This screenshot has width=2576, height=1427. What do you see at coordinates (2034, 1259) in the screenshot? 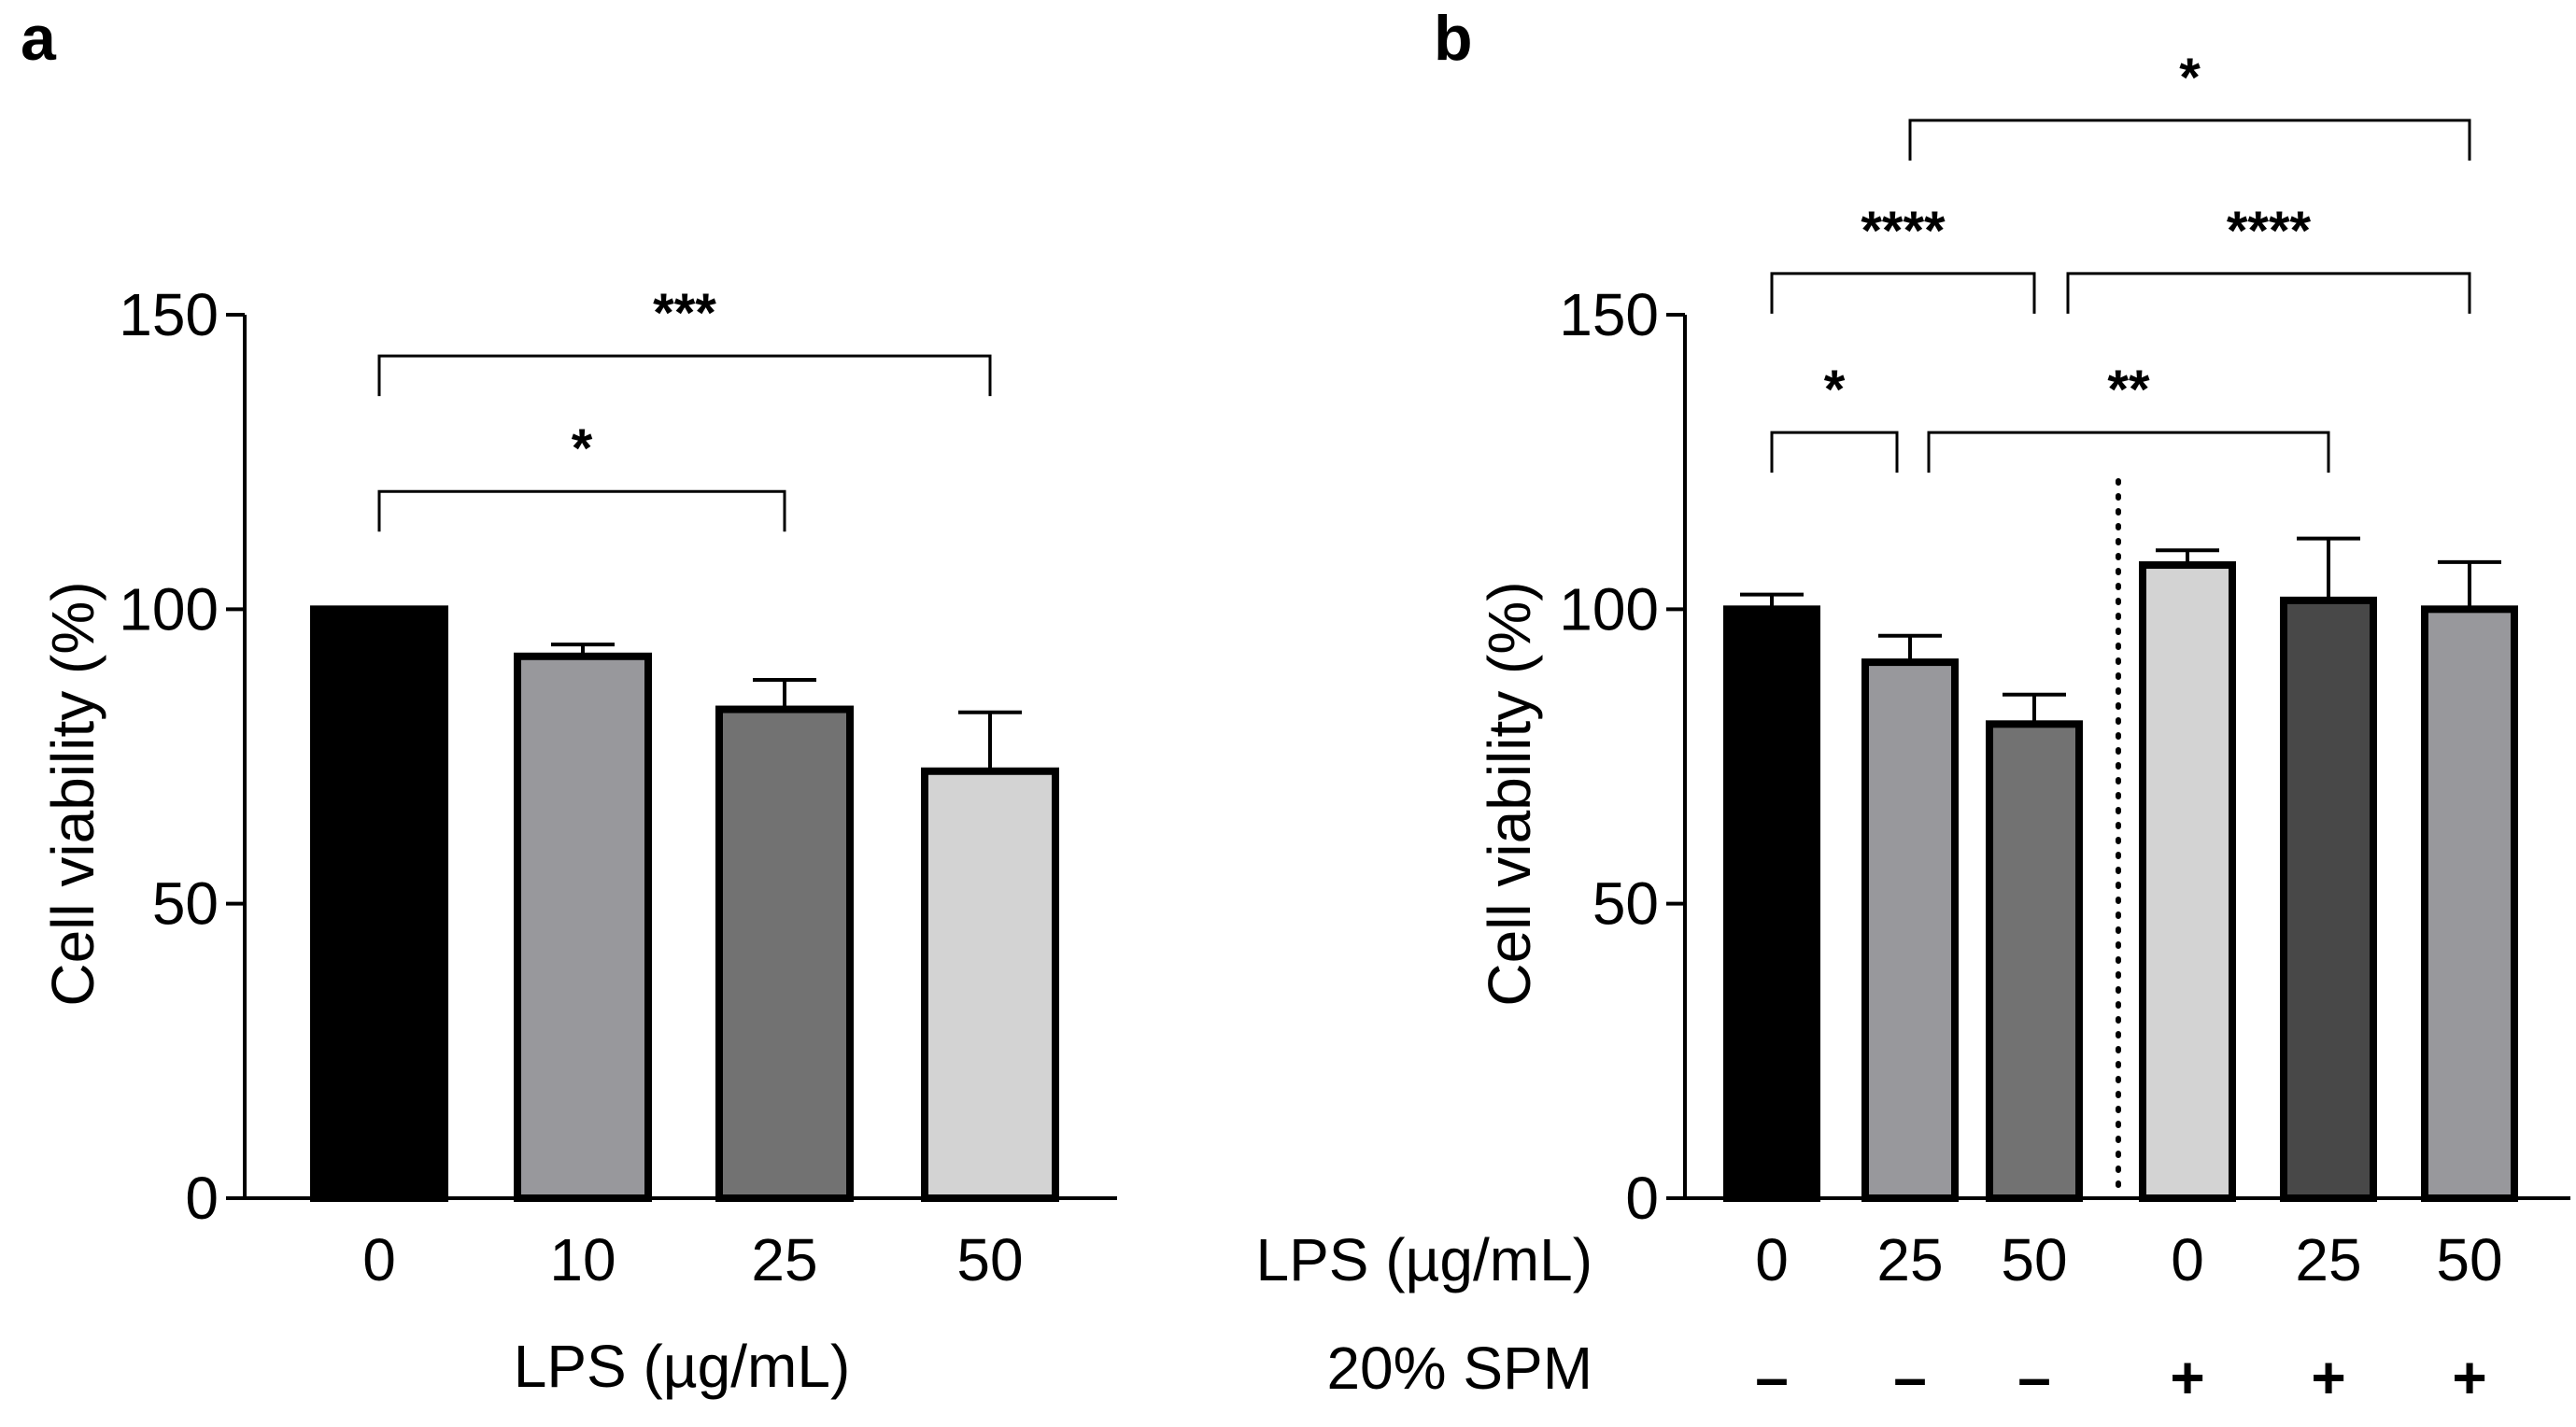
I see `x-tick-label-b-2: 50` at bounding box center [2034, 1259].